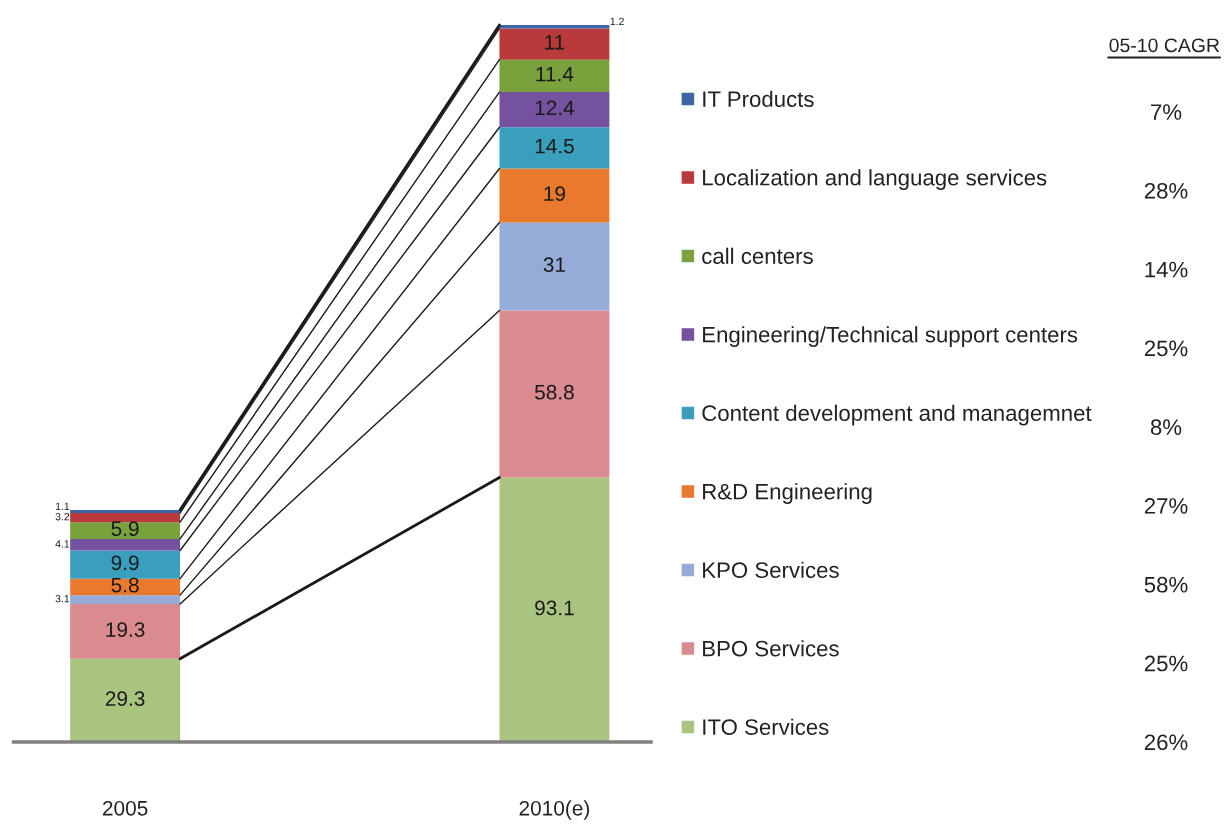  What do you see at coordinates (1166, 427) in the screenshot?
I see `text: 8%` at bounding box center [1166, 427].